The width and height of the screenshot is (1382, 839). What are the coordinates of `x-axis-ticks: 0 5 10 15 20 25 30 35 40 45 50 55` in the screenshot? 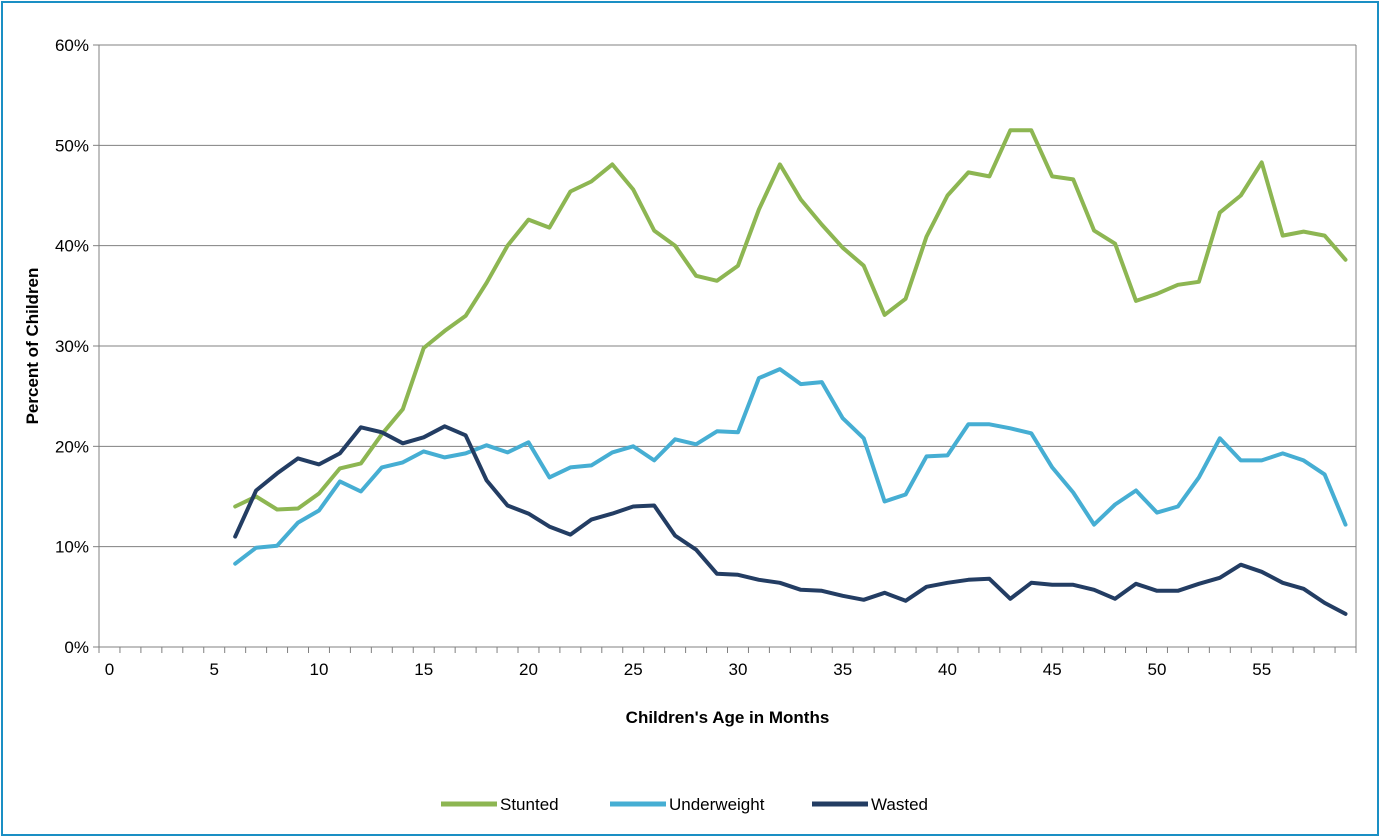 It's located at (727, 663).